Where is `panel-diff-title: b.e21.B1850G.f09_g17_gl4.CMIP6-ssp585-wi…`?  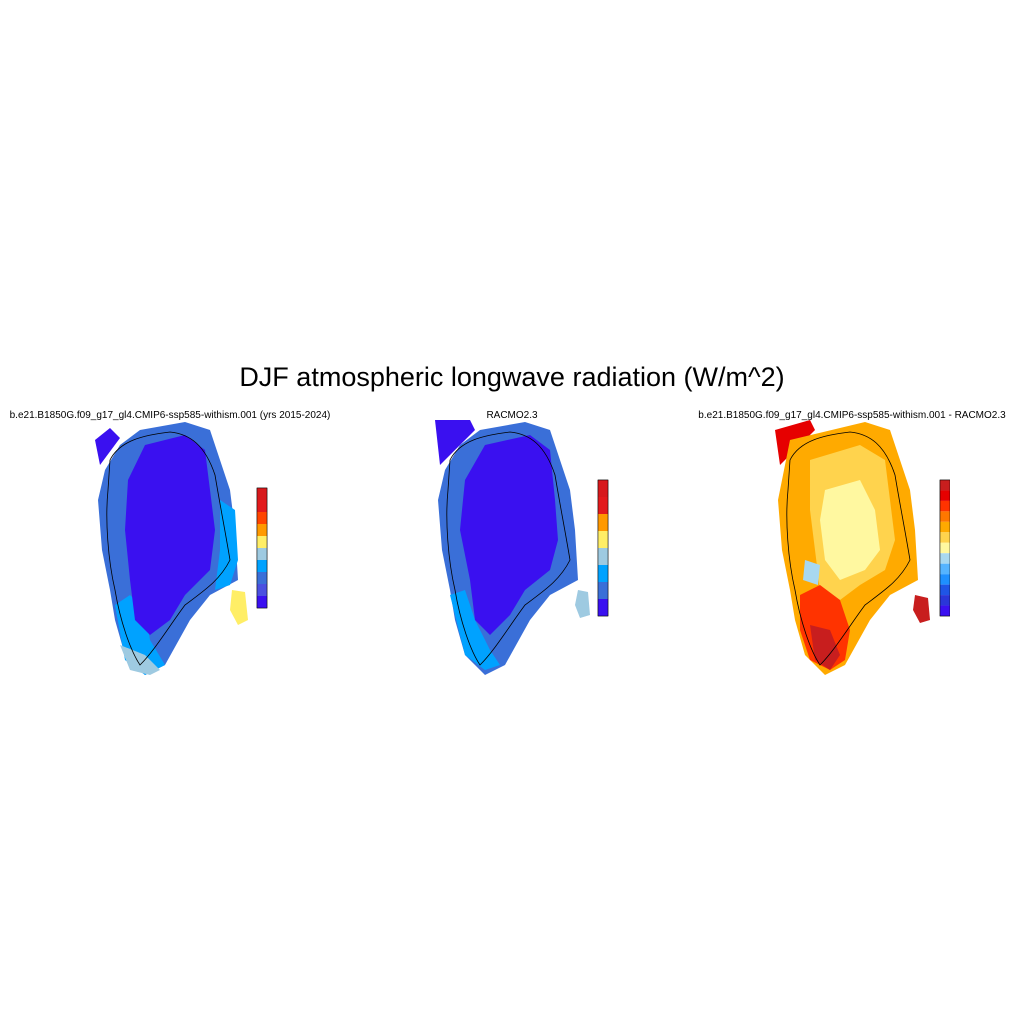
panel-diff-title: b.e21.B1850G.f09_g17_gl4.CMIP6-ssp585-wi… is located at coordinates (852, 415).